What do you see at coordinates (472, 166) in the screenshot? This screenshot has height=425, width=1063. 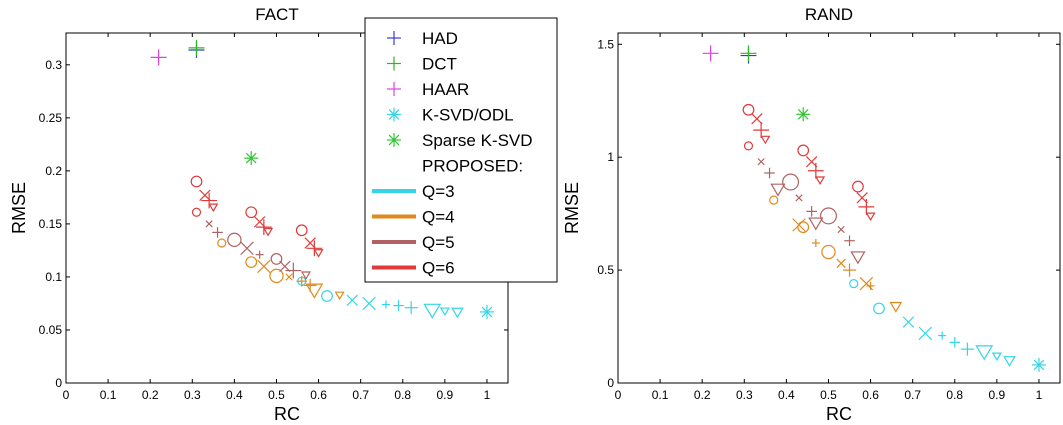 I see `legend-label: PROPOSED:` at bounding box center [472, 166].